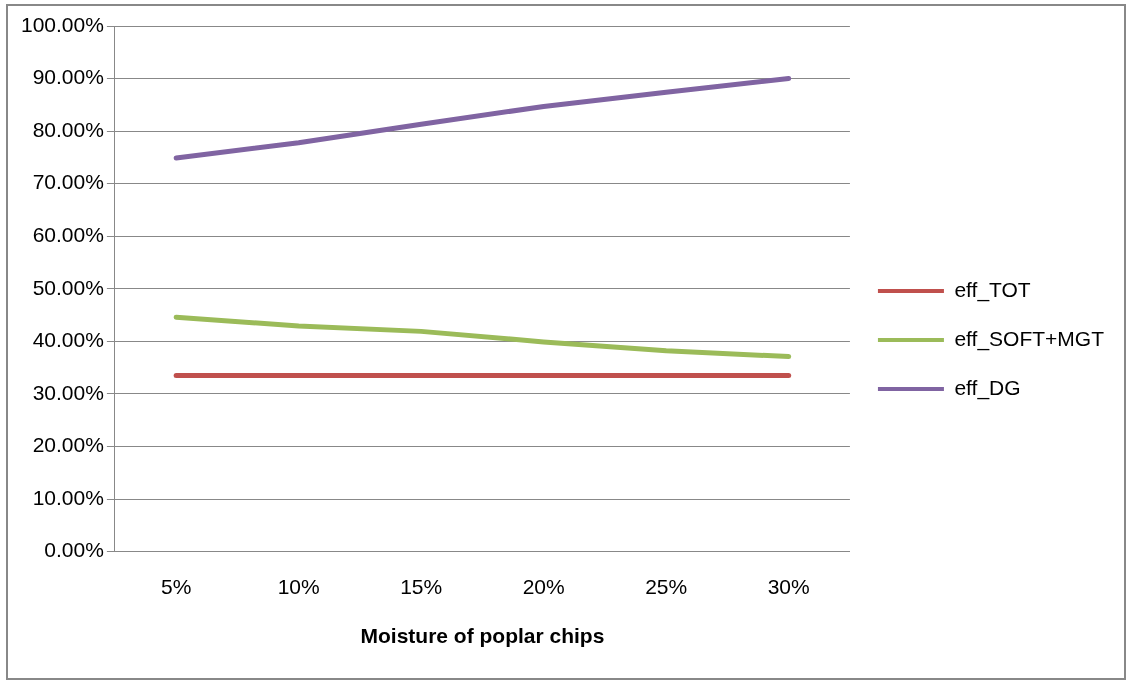  I want to click on y-tick-label: 60.00%, so click(68, 235).